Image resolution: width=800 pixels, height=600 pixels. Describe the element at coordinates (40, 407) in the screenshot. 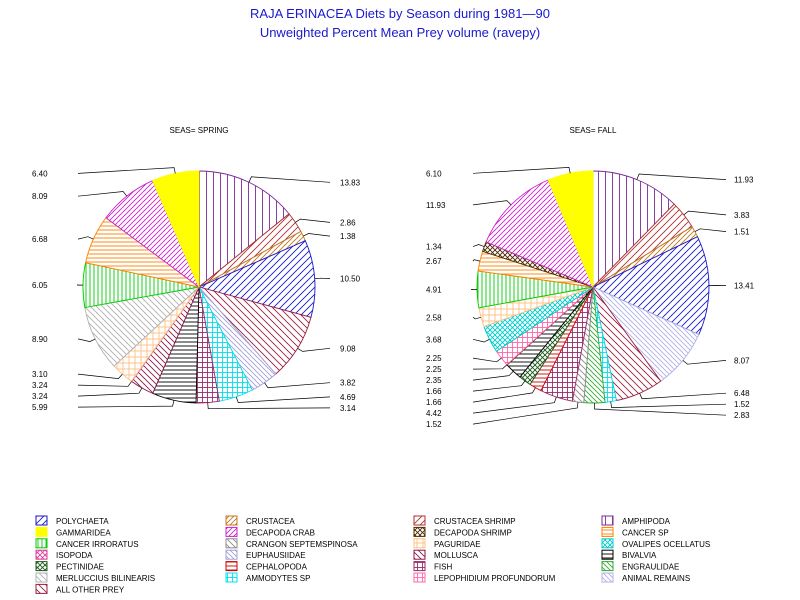

I see `pie-value-label: 5.99` at that location.